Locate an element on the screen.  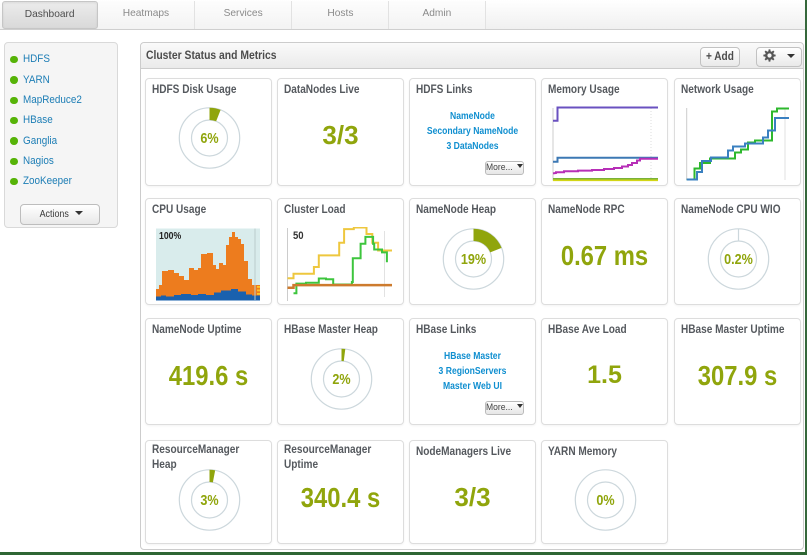
svg-text: 6% is located at coordinates (209, 138).